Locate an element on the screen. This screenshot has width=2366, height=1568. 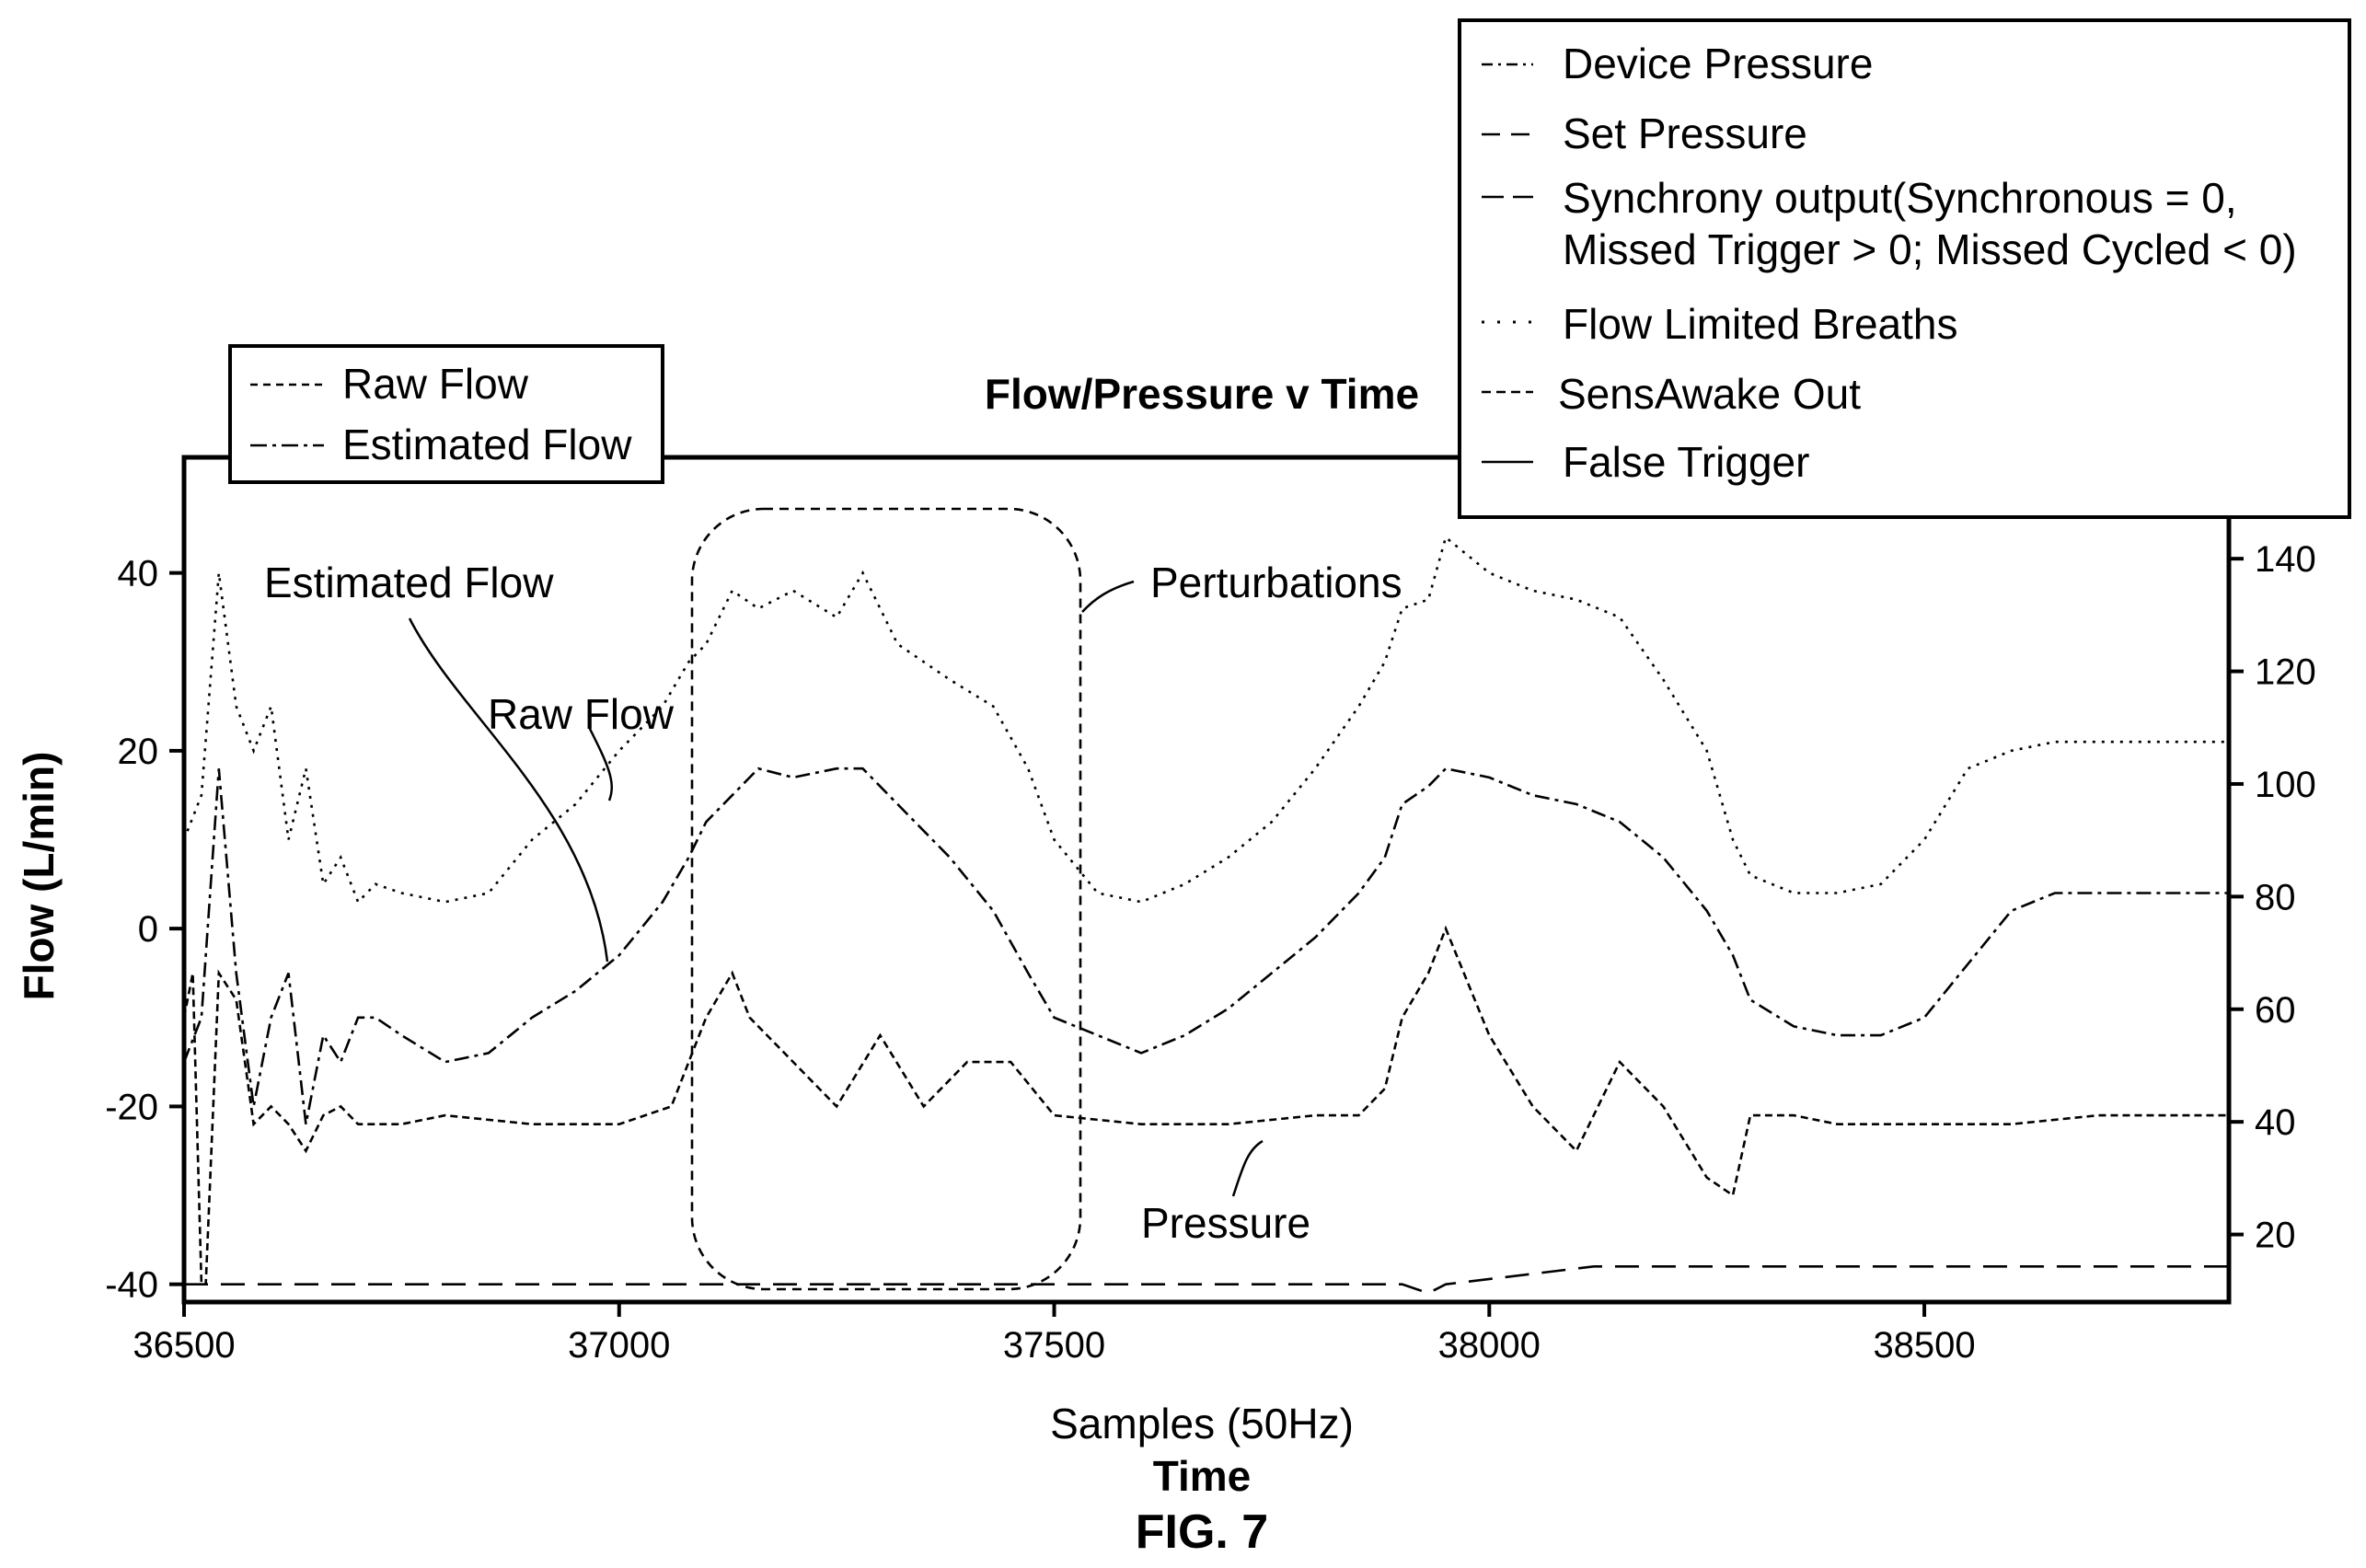
legend-left: Raw Flow Estimated Flow is located at coordinates (446, 414).